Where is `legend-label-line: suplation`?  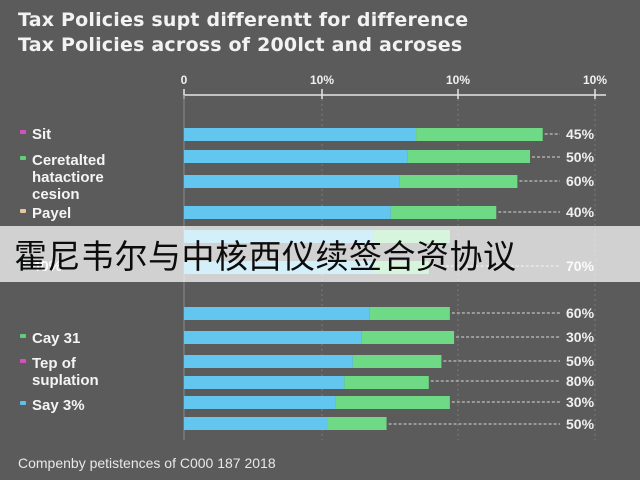 legend-label-line: suplation is located at coordinates (65, 380).